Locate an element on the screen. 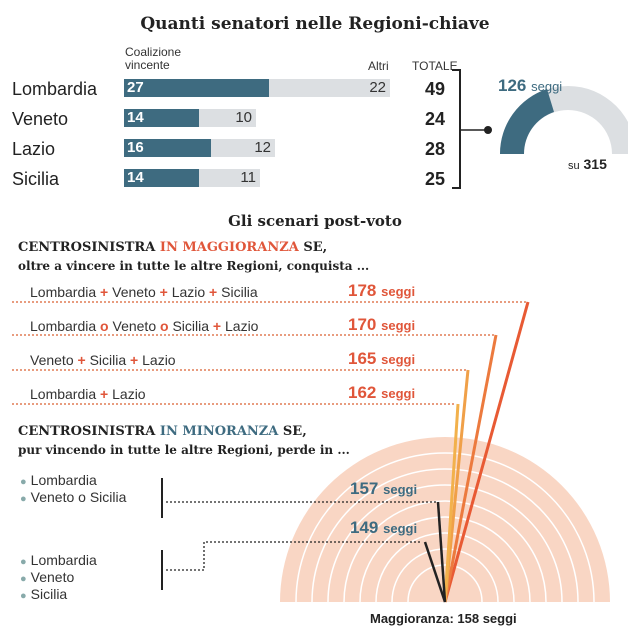  gauge-graphic is located at coordinates (540, 129).